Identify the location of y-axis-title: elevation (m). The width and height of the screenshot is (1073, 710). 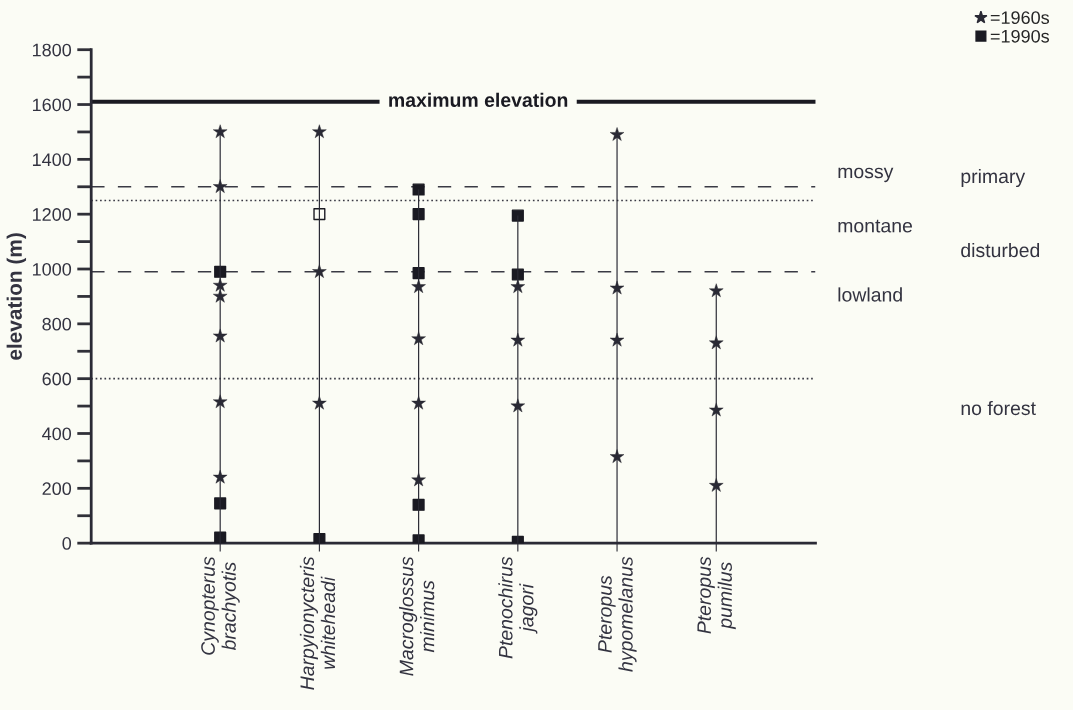
(16, 296).